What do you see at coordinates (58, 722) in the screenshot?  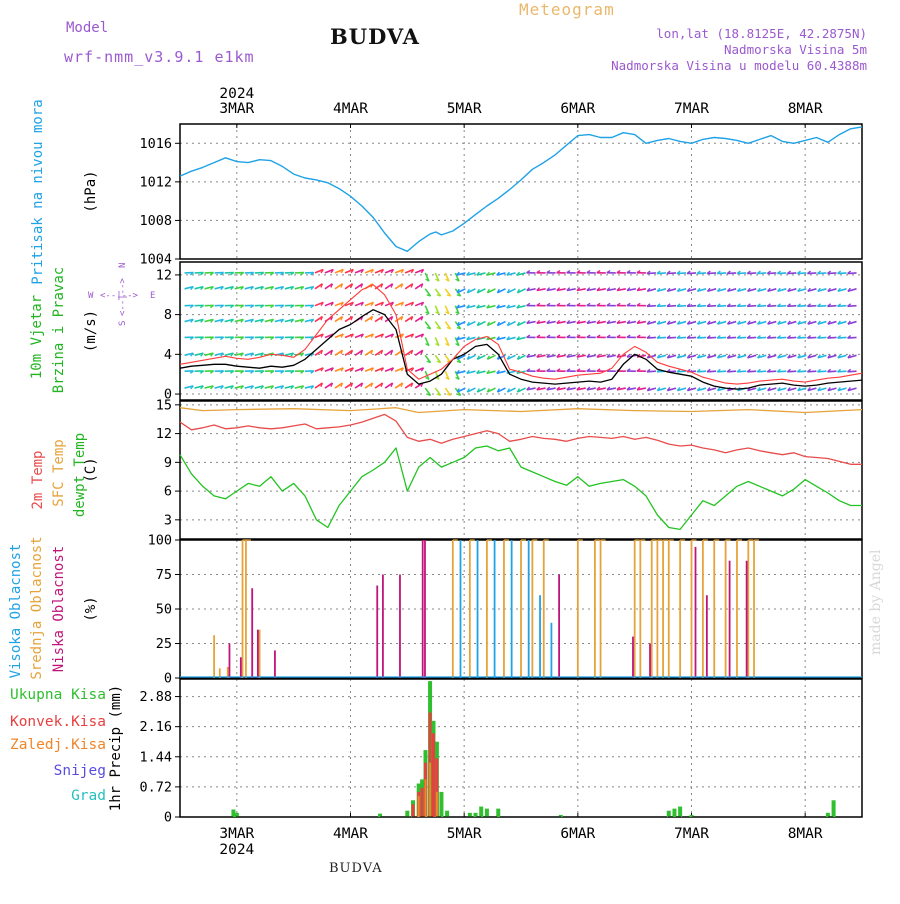 I see `precip-legend-item: Konvek.Kisa` at bounding box center [58, 722].